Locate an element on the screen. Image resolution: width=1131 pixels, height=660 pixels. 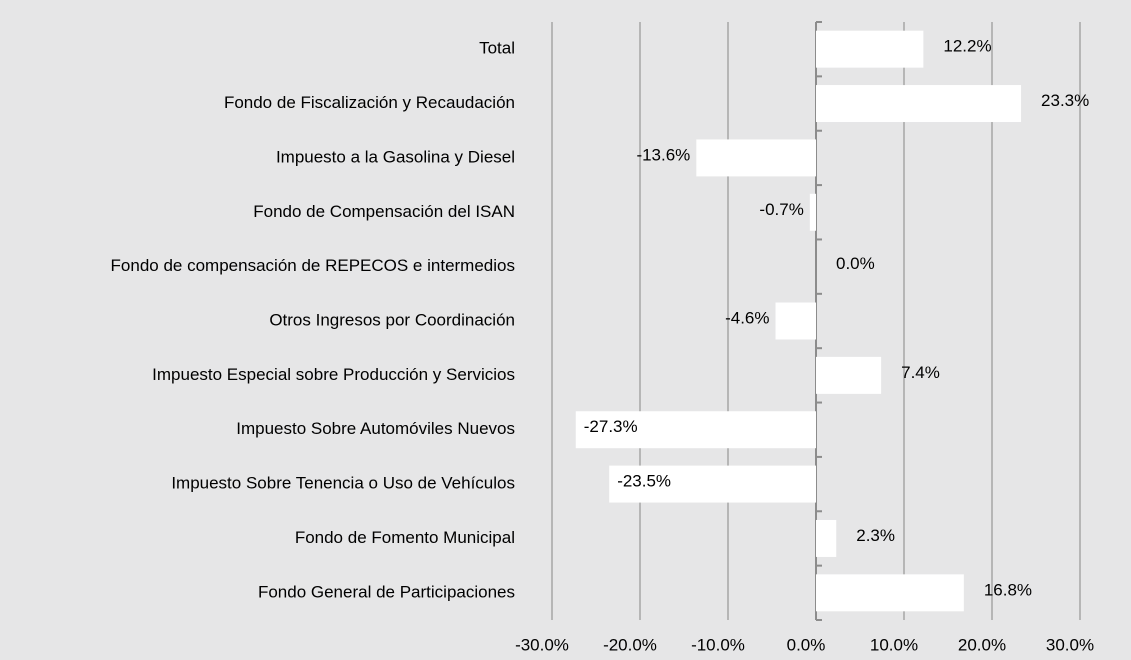
data-label: -27.3% is located at coordinates (611, 426).